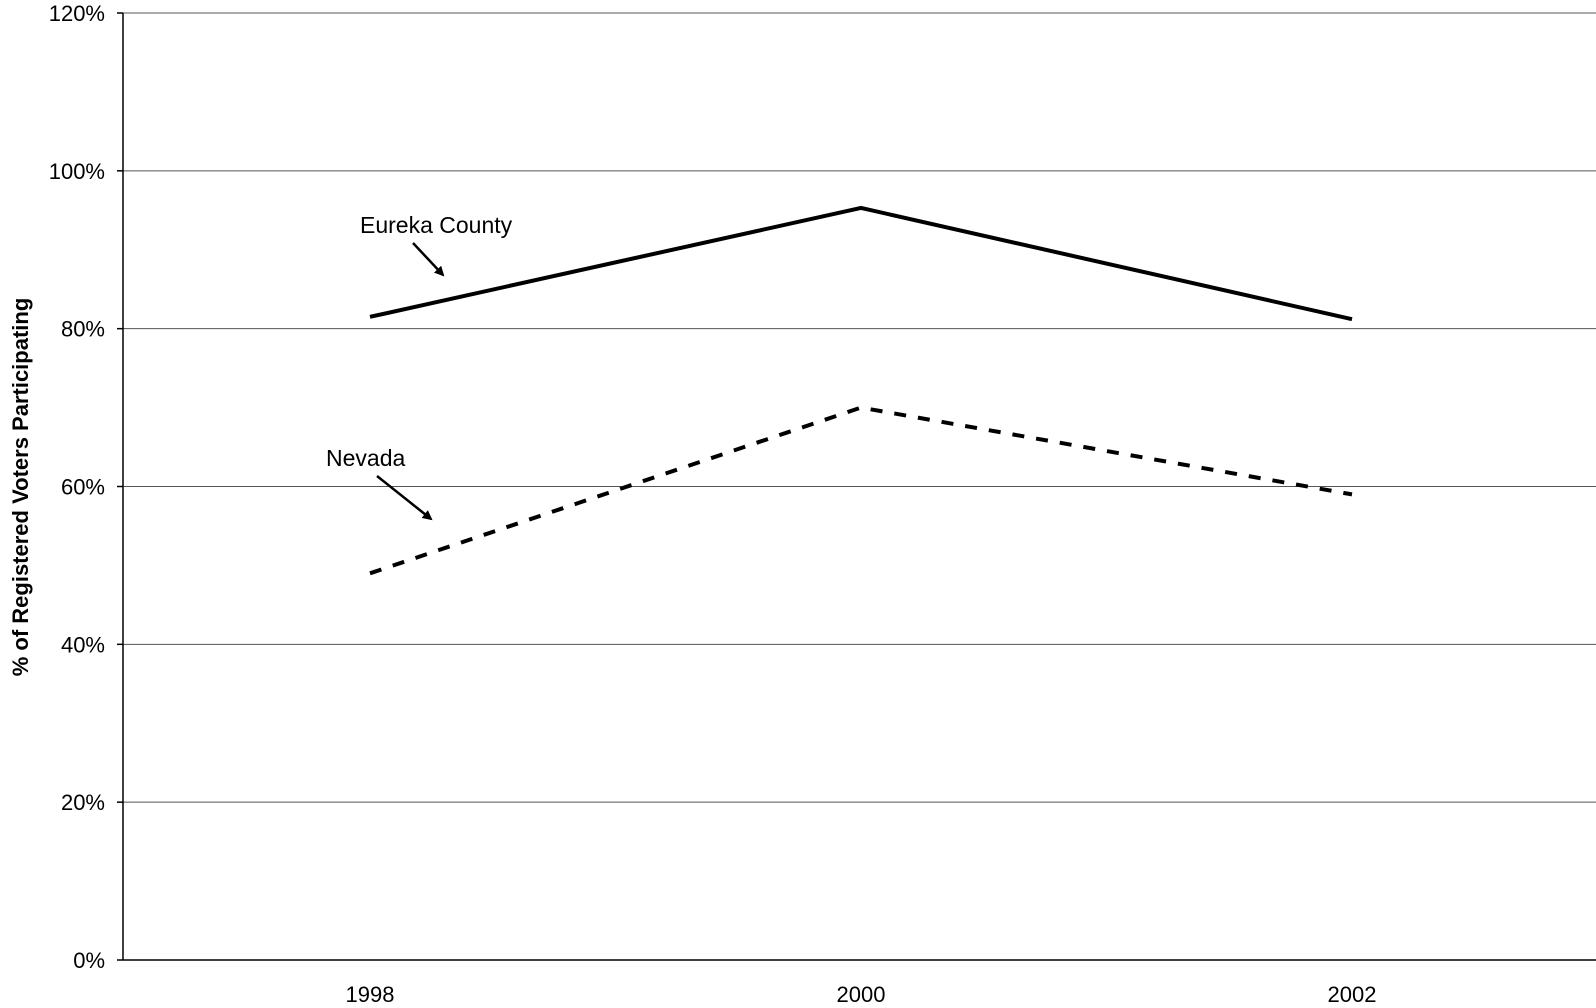 The width and height of the screenshot is (1596, 1008). What do you see at coordinates (20, 487) in the screenshot?
I see `y-axis-title: % of Registered Voters Participating` at bounding box center [20, 487].